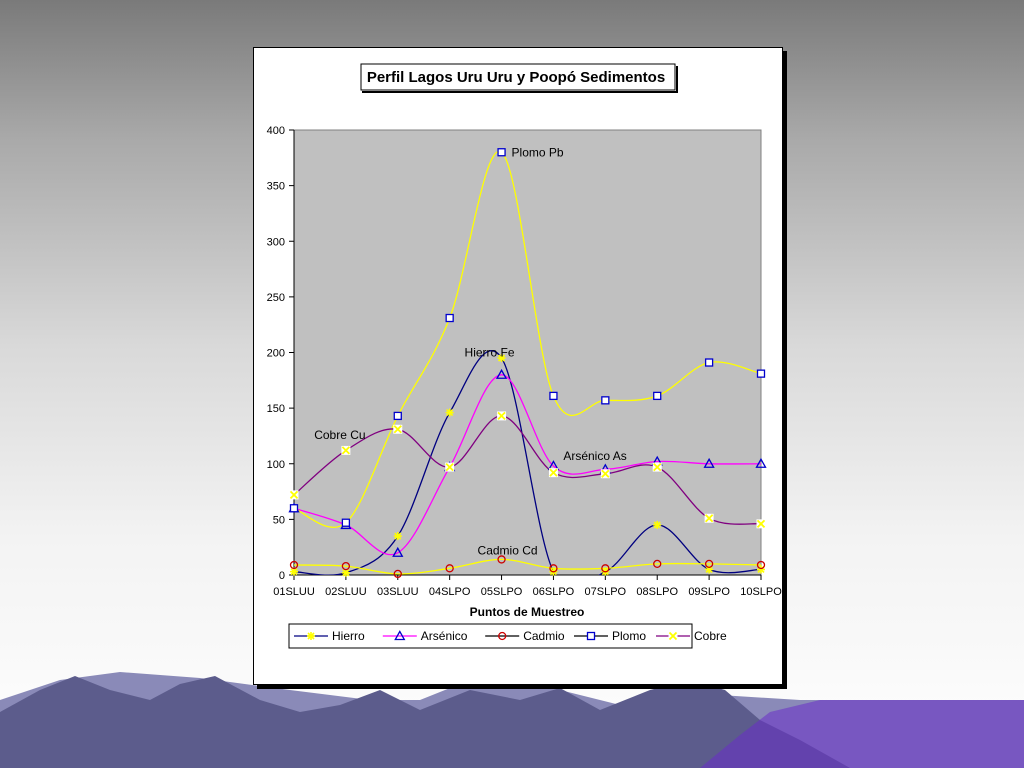  What do you see at coordinates (450, 592) in the screenshot?
I see `x-tick-label: 04SLPO` at bounding box center [450, 592].